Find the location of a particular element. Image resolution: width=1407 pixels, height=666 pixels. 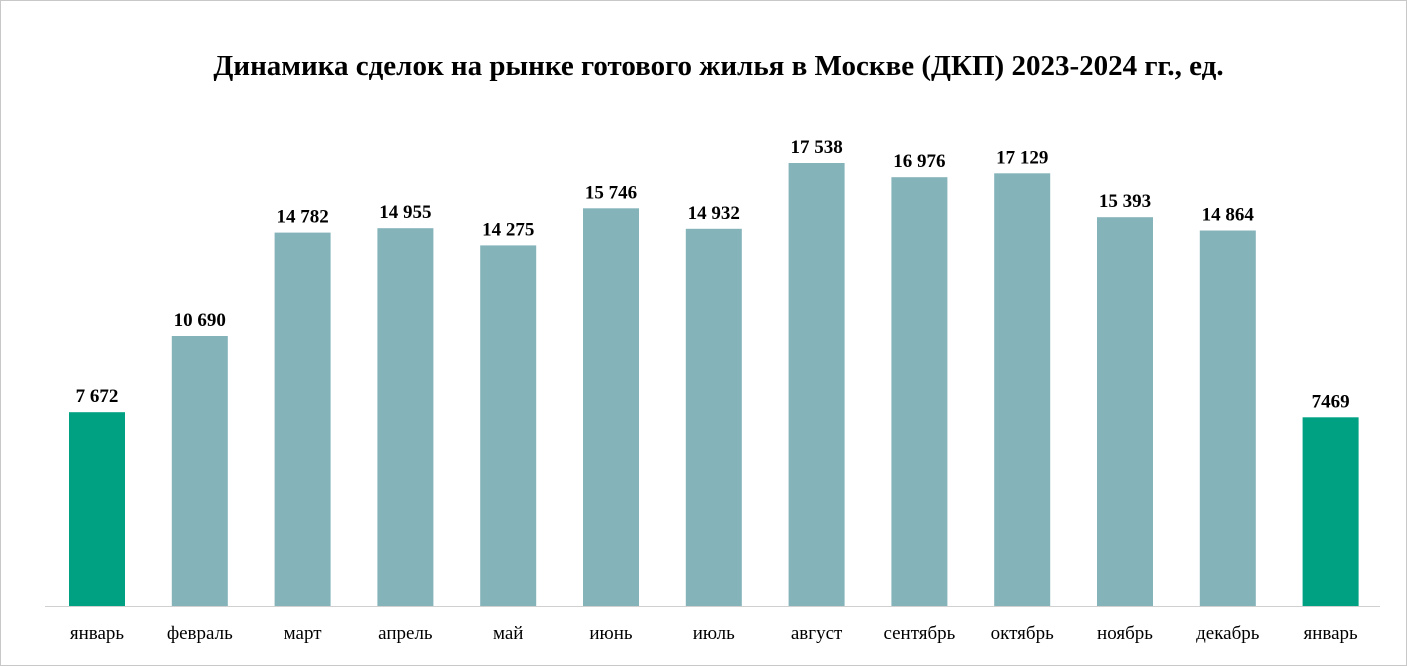

category-label-8: сентябрь is located at coordinates (919, 633).